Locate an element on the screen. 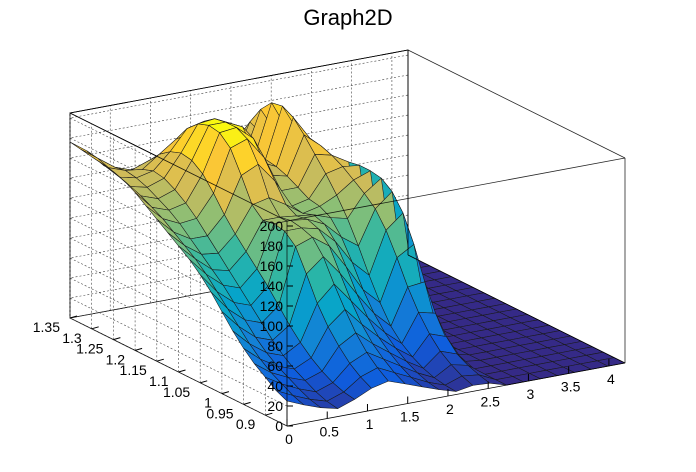 The width and height of the screenshot is (696, 472). y-tick-label: 1 is located at coordinates (208, 403).